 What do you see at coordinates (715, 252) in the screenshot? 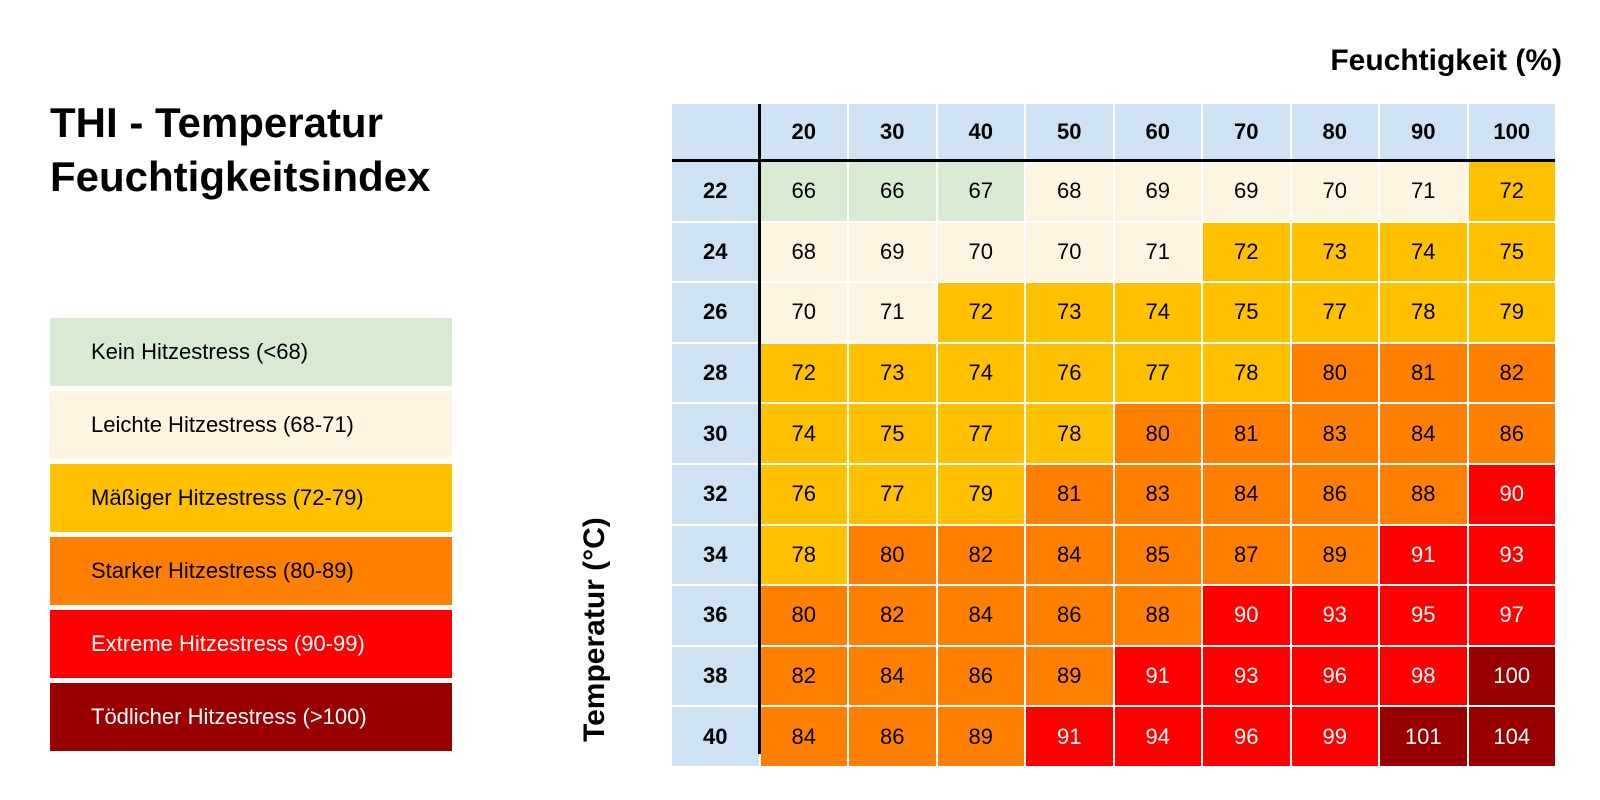
I see `row-header-temperature: 24` at bounding box center [715, 252].